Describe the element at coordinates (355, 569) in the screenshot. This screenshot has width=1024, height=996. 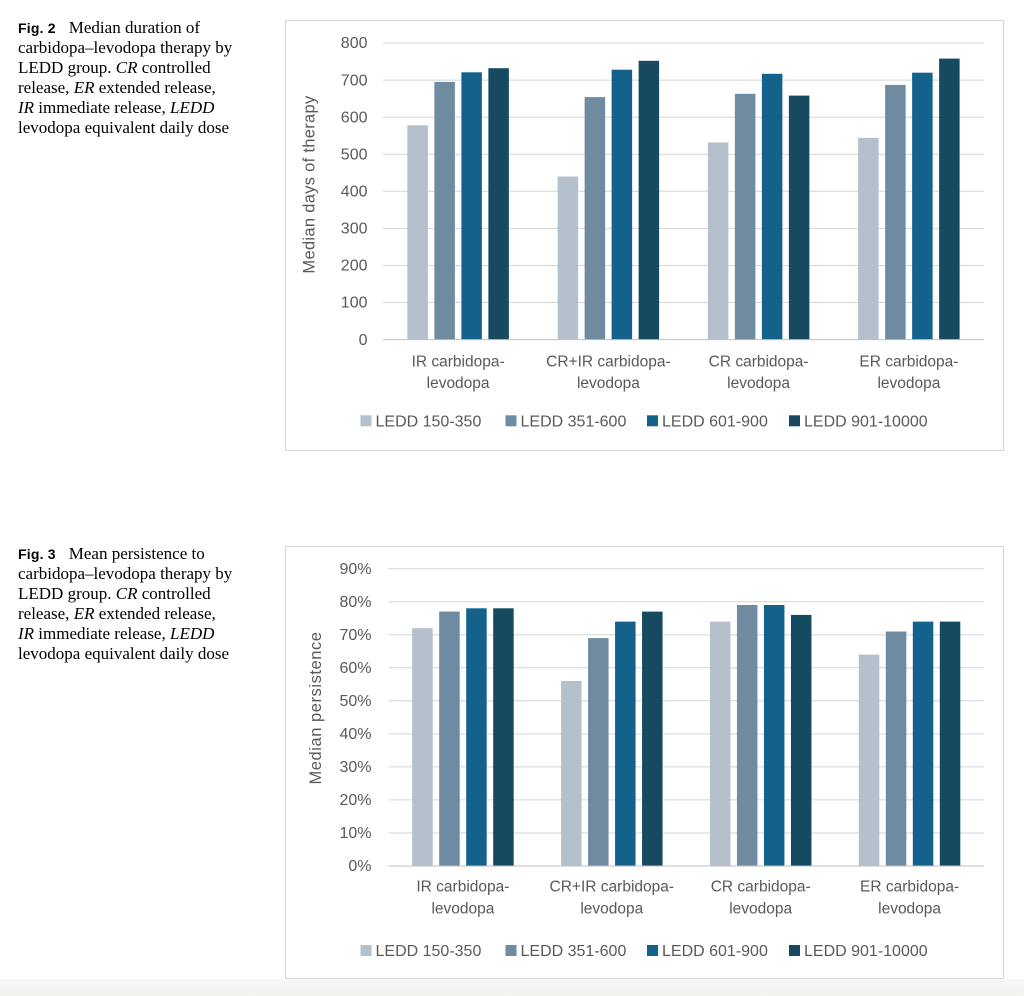
I see `svg-text: 90%` at that location.